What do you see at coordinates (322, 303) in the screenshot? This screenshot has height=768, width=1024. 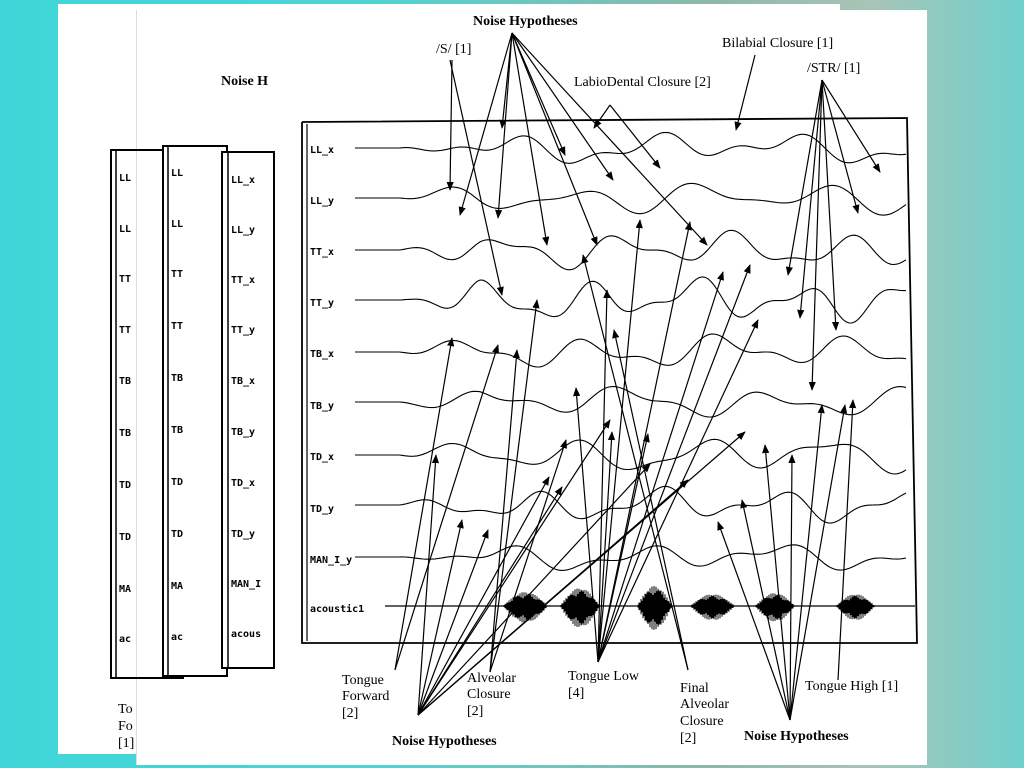 I see `channel-label: TT_y` at bounding box center [322, 303].